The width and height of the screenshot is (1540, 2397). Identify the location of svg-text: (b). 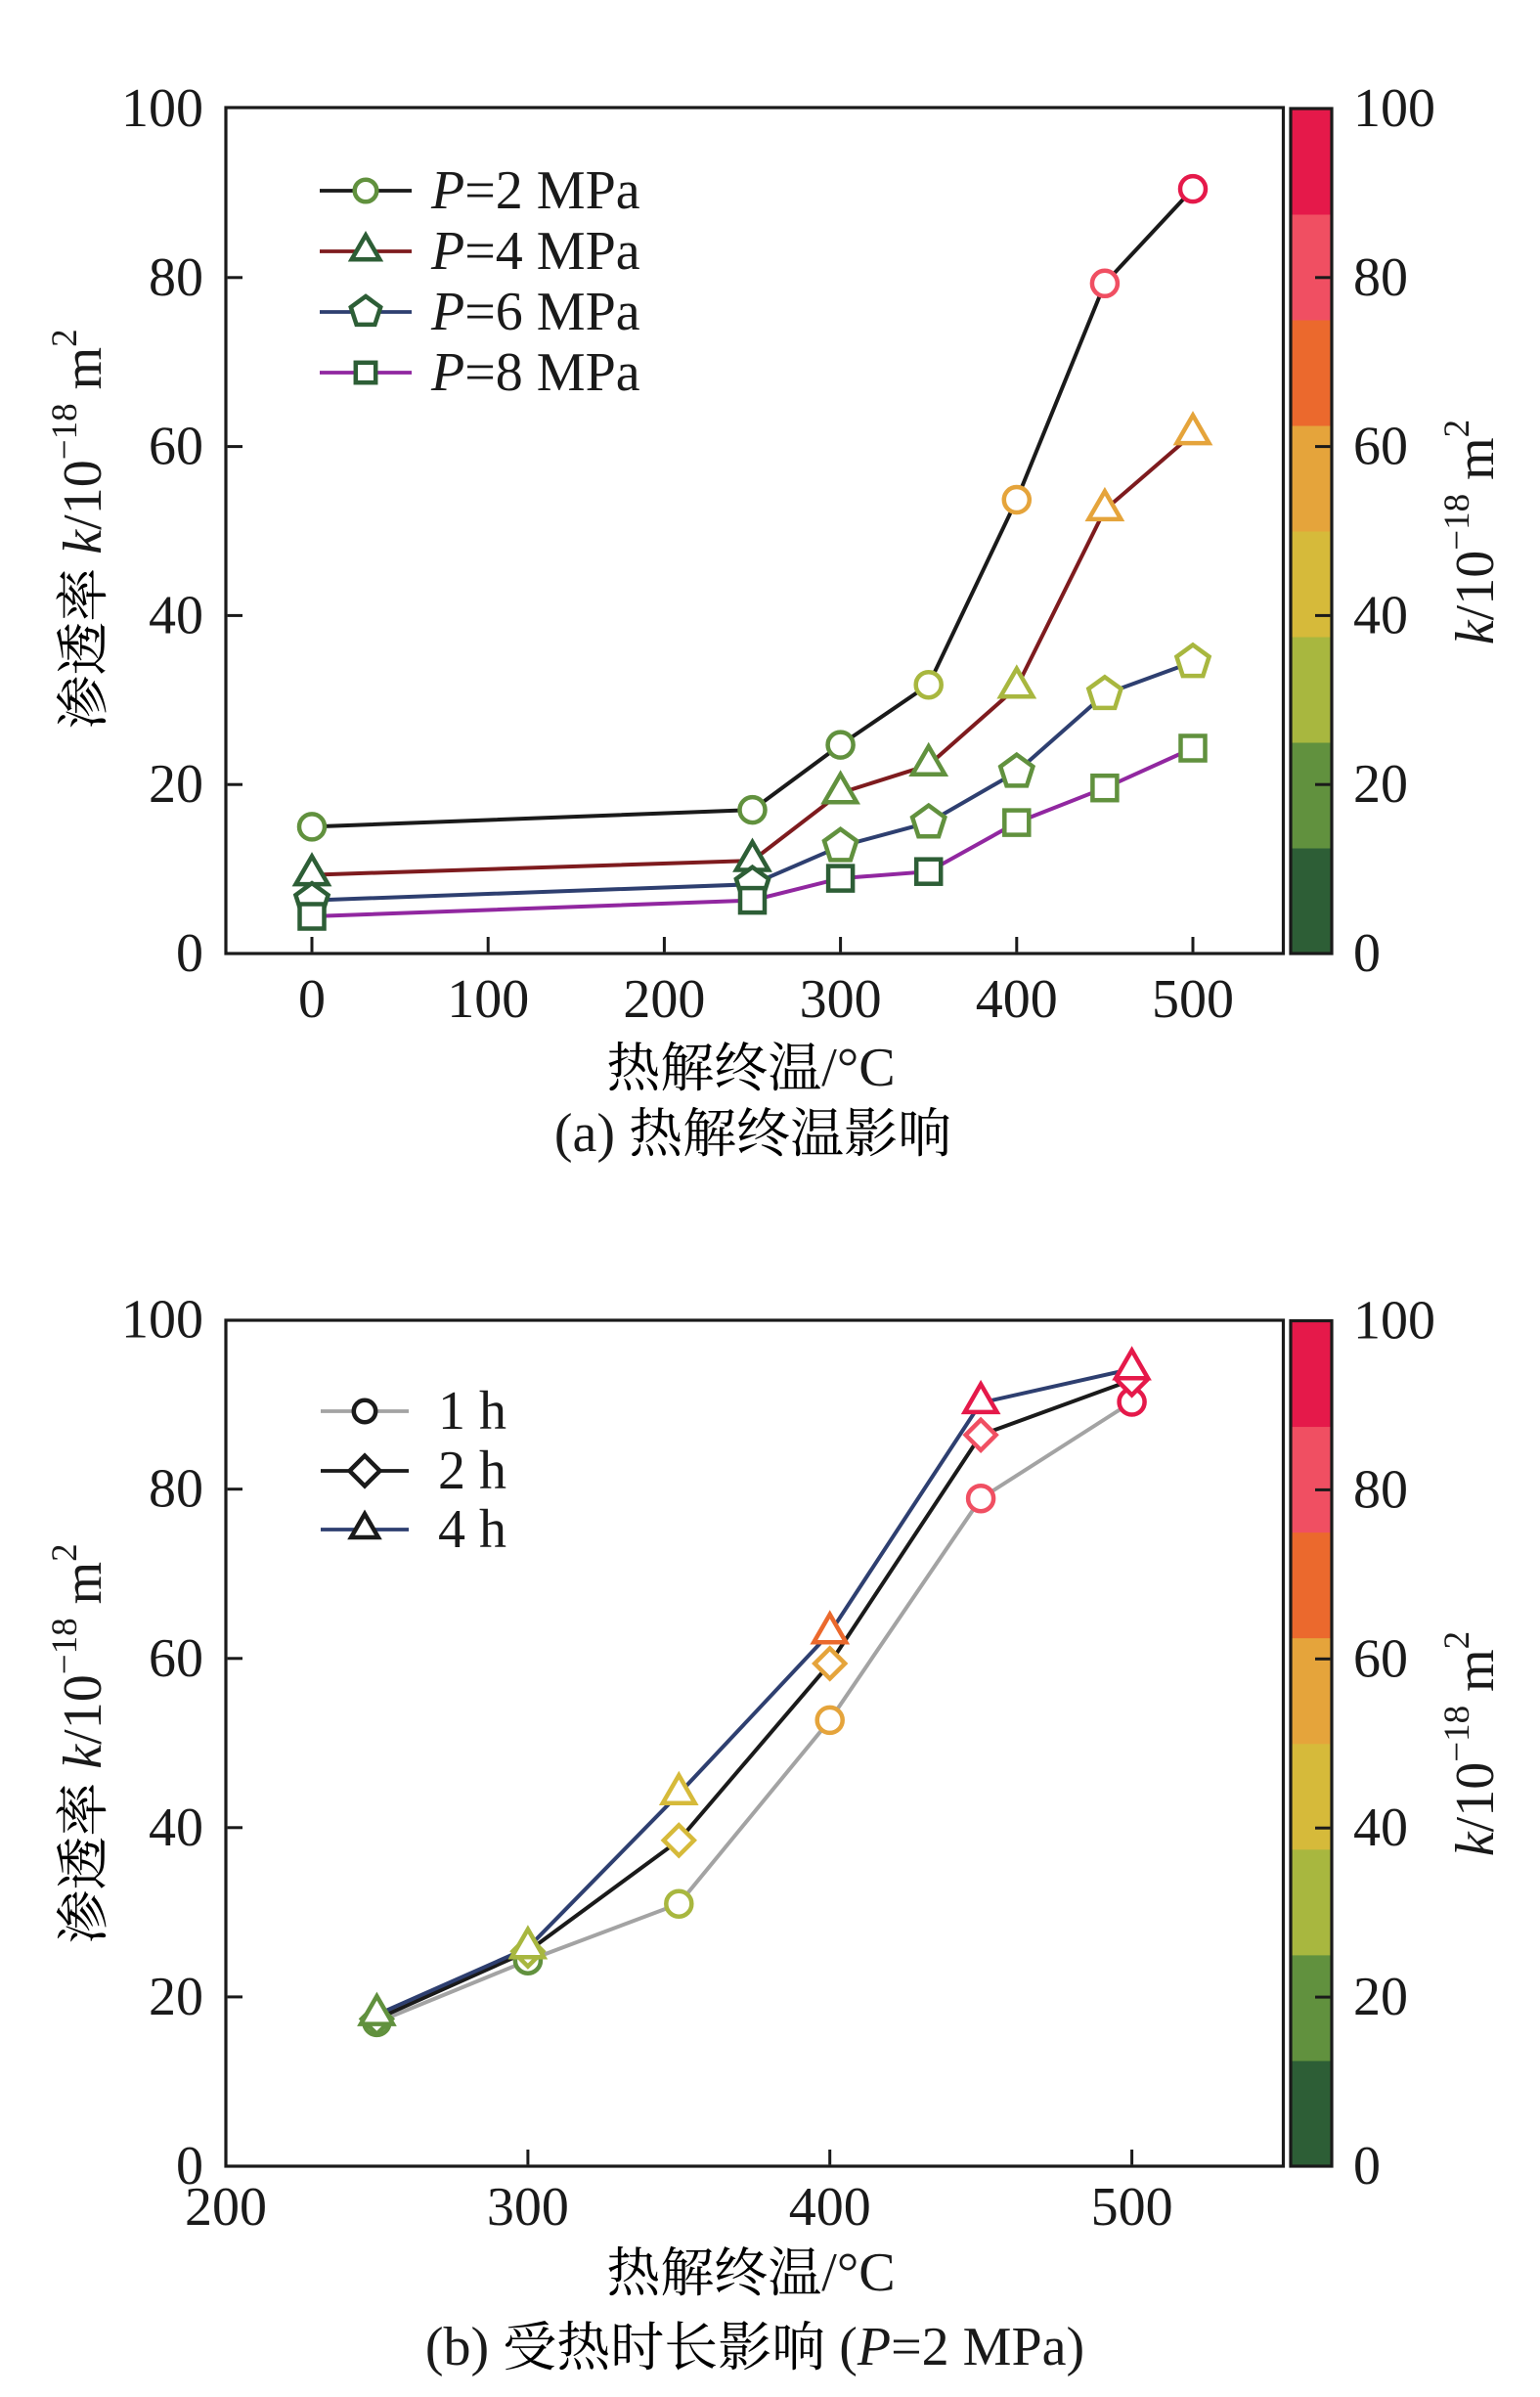
(464, 2347).